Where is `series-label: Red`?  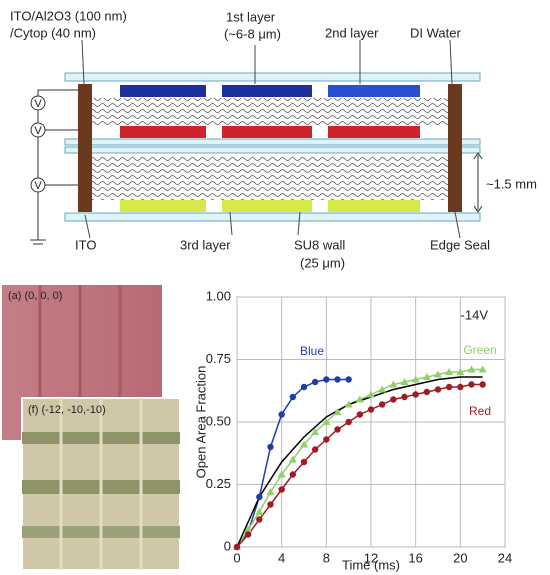
series-label: Red is located at coordinates (480, 411).